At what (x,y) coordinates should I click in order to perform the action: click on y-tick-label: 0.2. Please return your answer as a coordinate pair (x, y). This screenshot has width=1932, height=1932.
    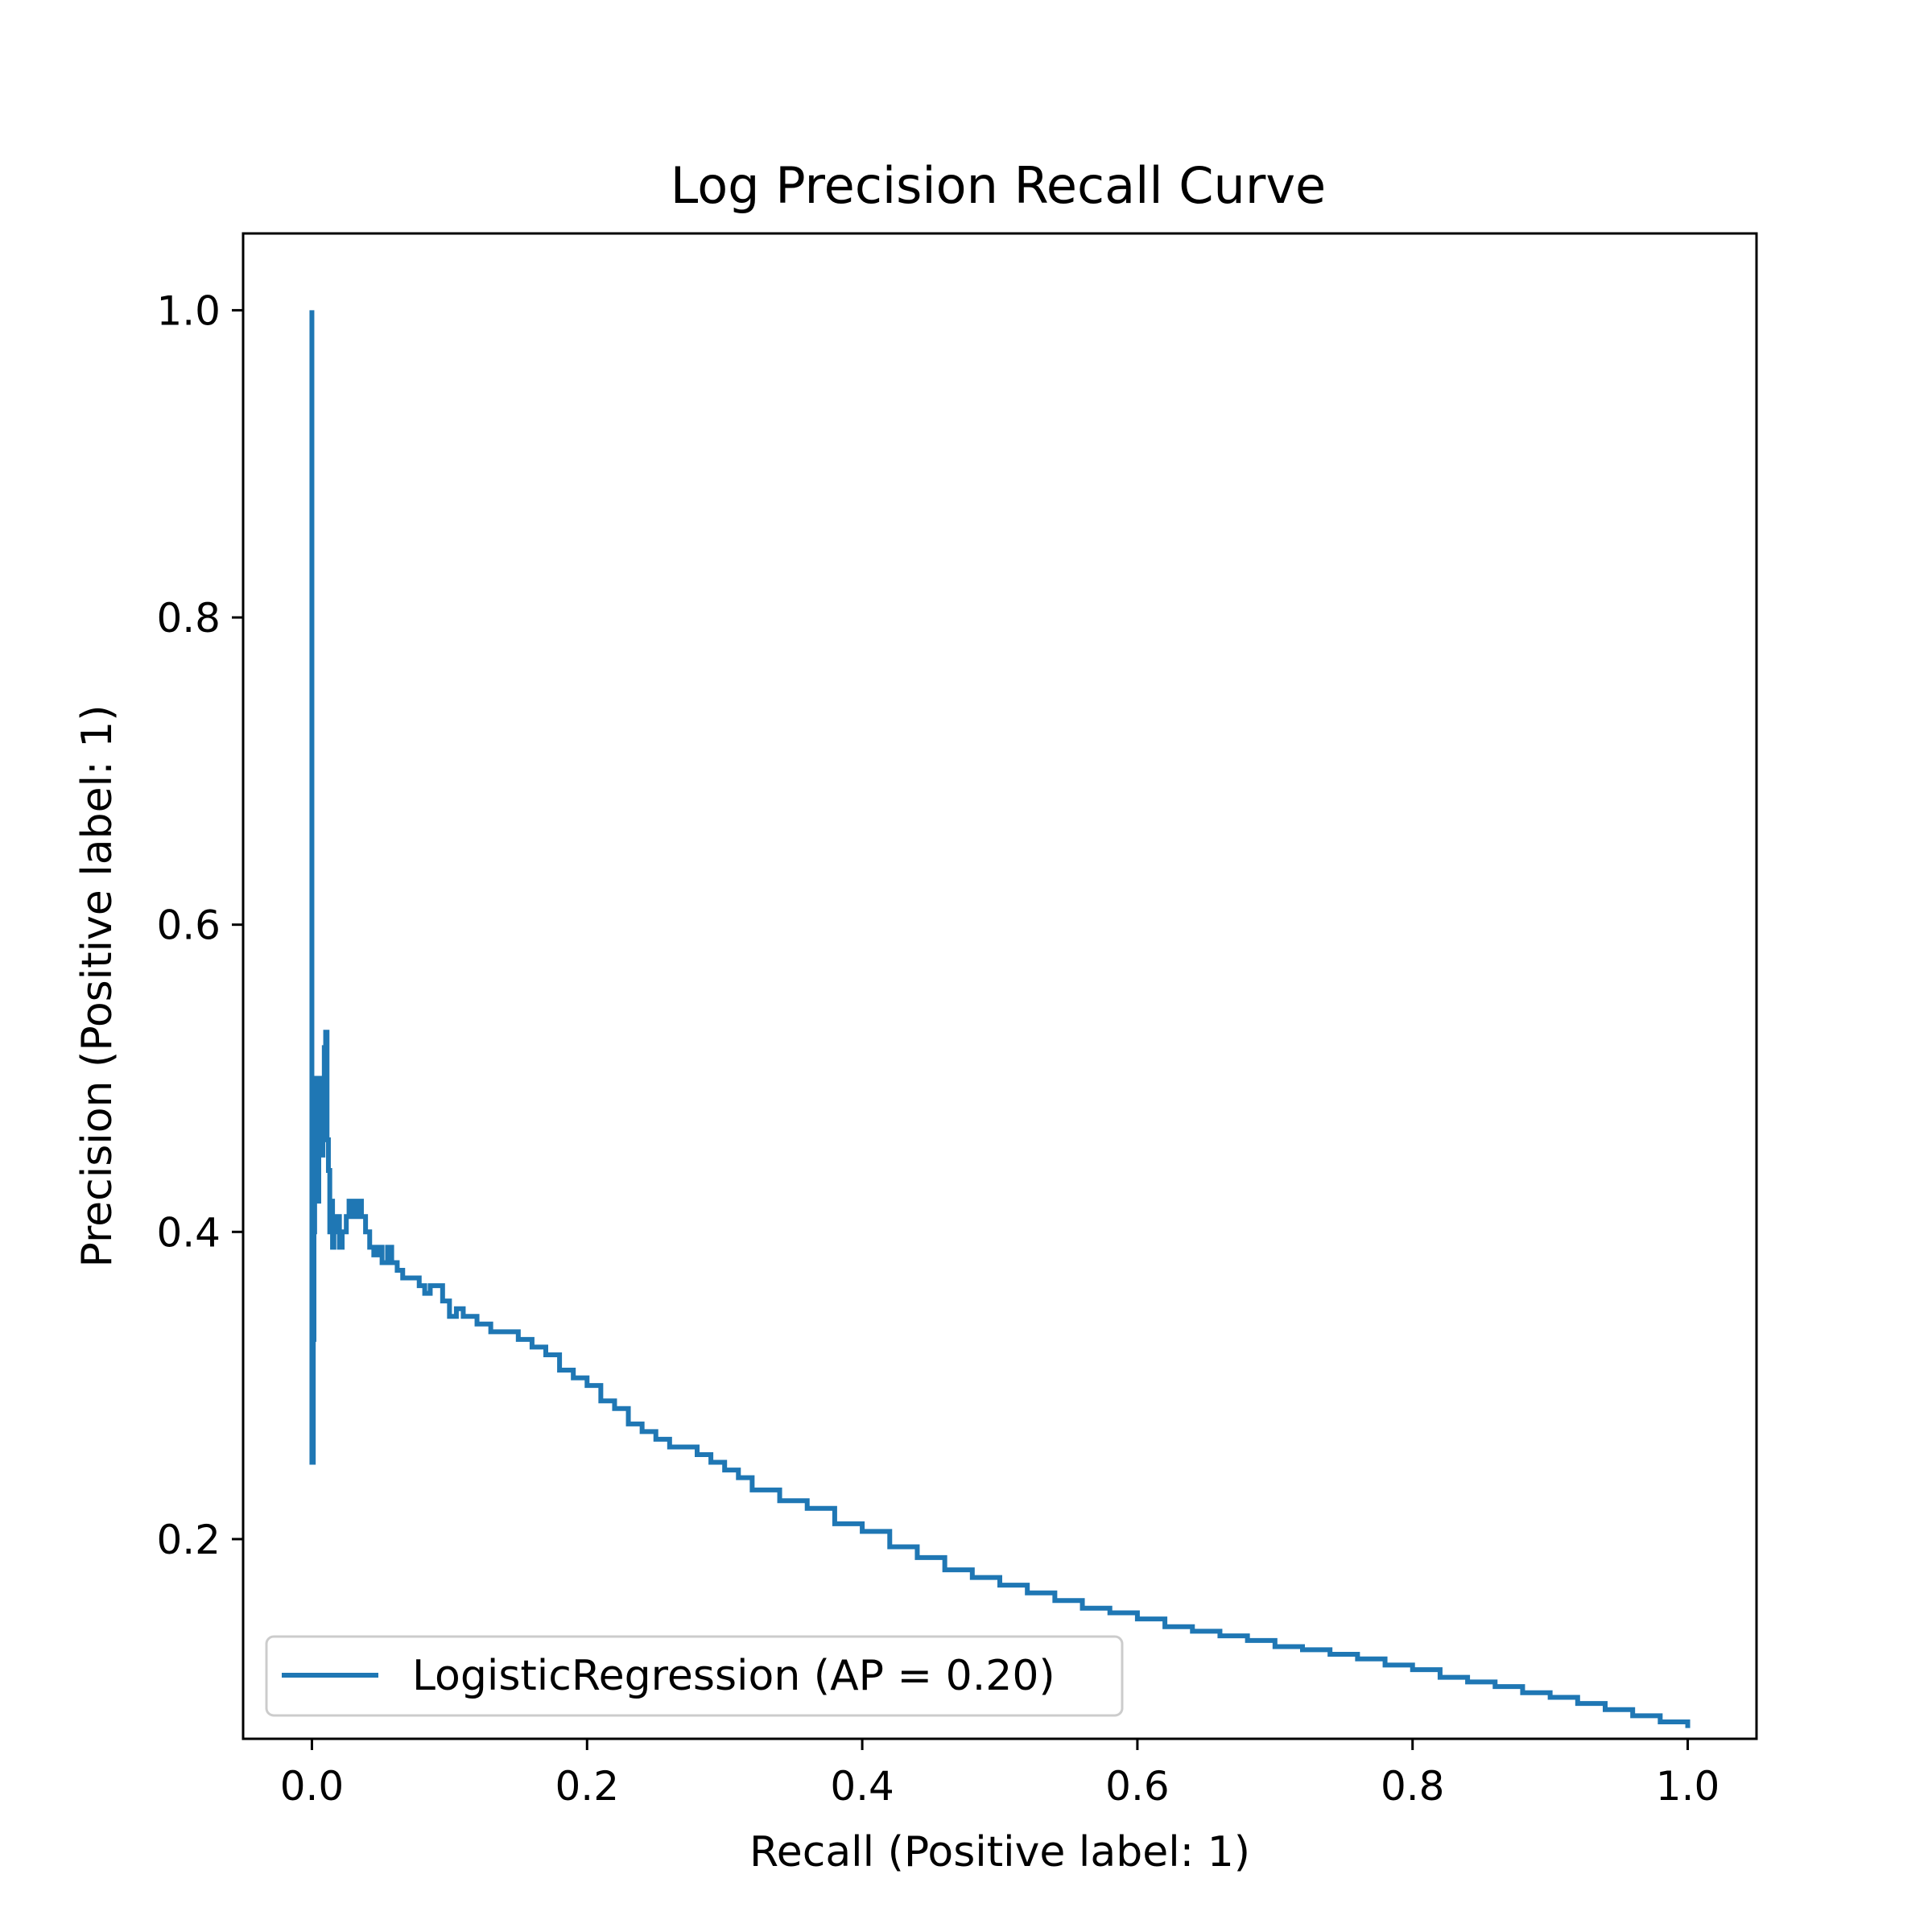
    Looking at the image, I should click on (188, 1540).